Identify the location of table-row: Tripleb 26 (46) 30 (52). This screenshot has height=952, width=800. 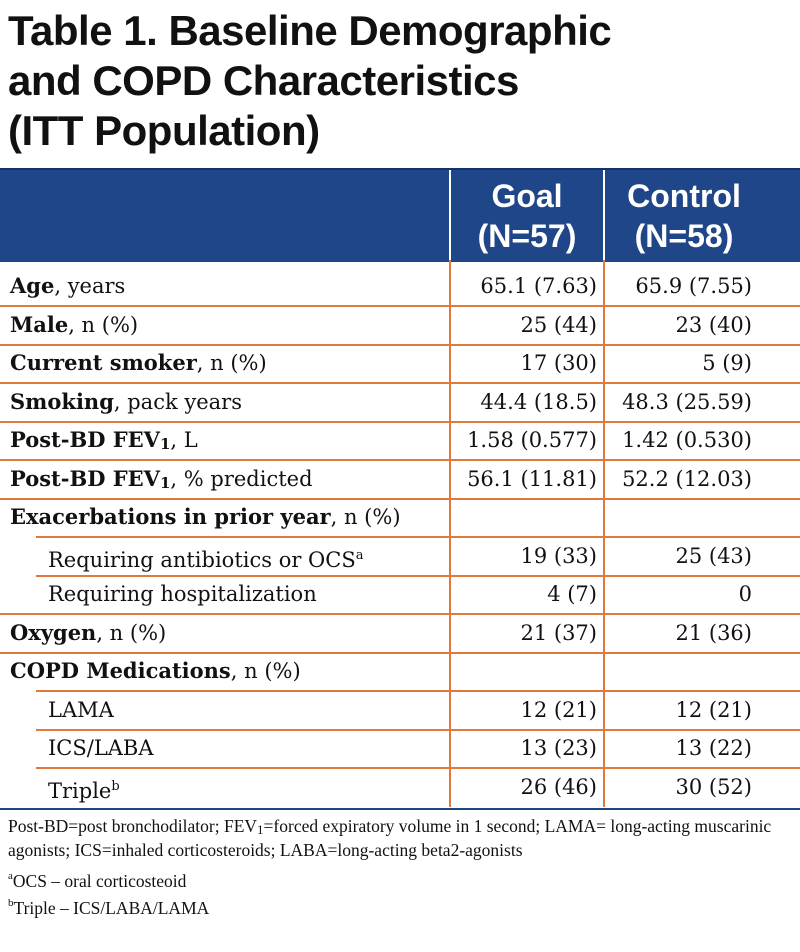
(400, 787).